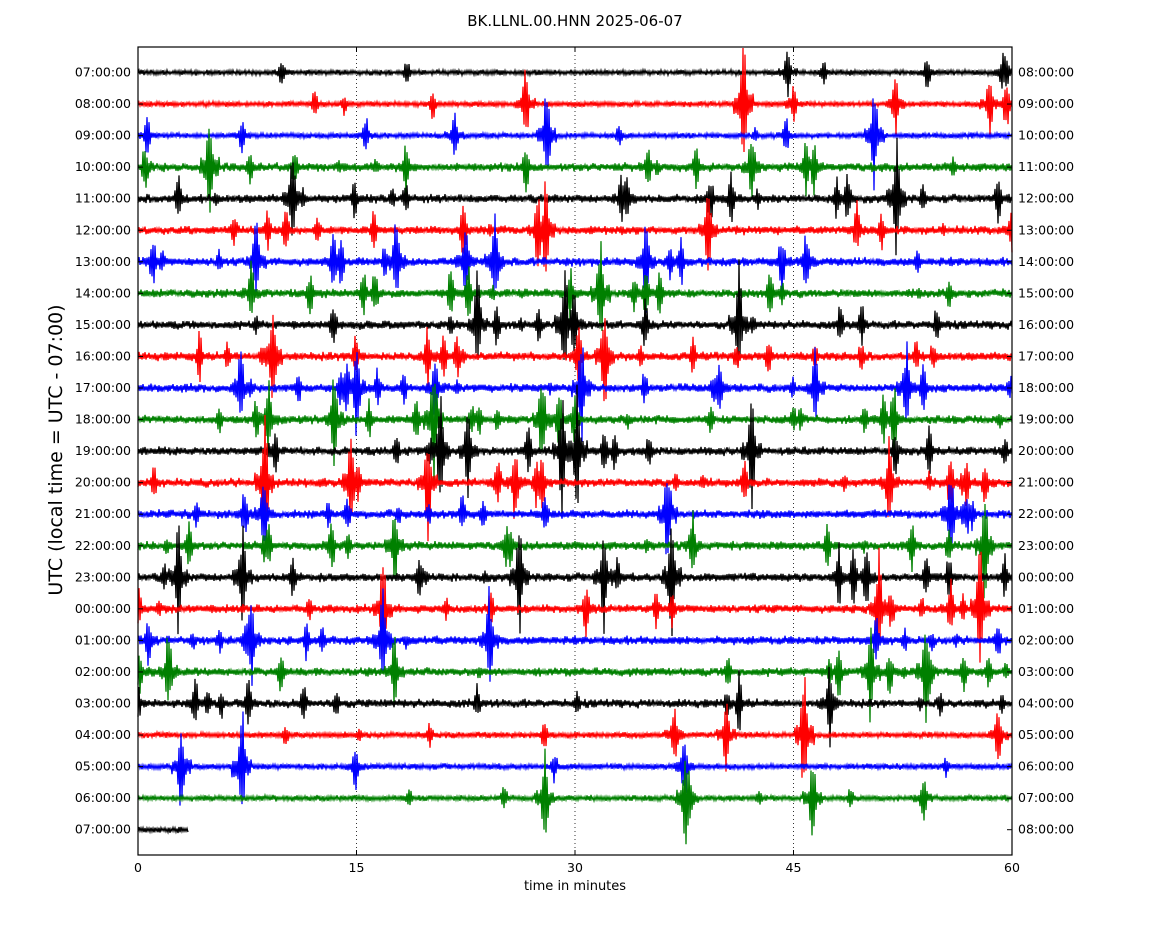 The height and width of the screenshot is (950, 1150). I want to click on chart-title: BK.LLNL.00.HNN 2025-06-07, so click(575, 21).